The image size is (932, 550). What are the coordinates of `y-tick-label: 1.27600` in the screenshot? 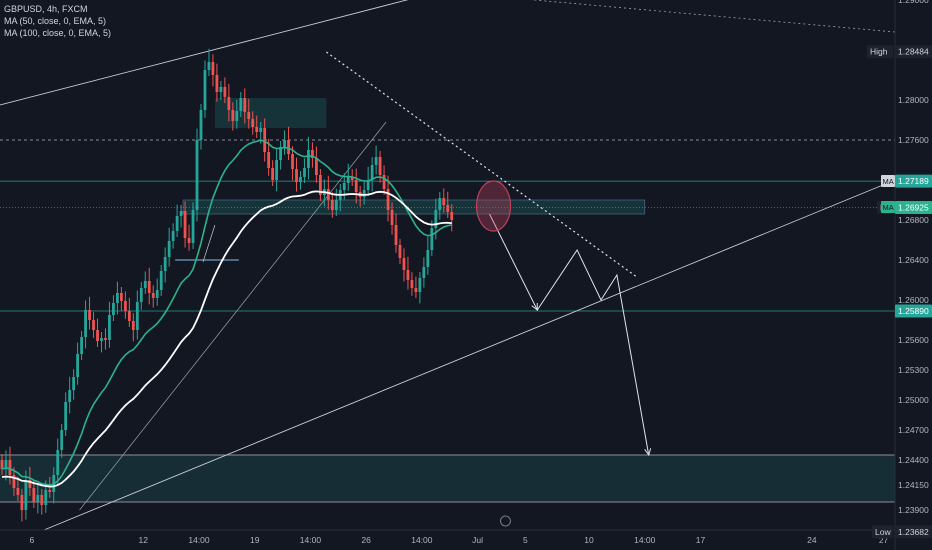 It's located at (913, 140).